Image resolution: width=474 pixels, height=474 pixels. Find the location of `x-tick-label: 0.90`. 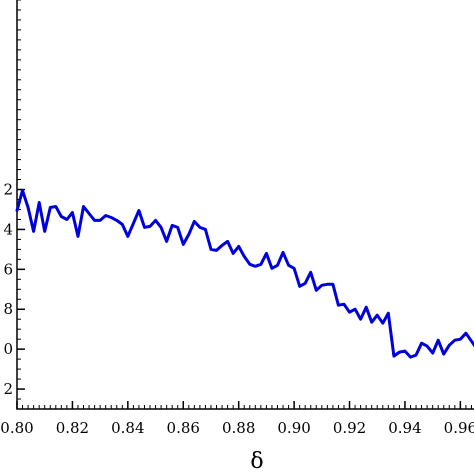

x-tick-label: 0.90 is located at coordinates (293, 428).